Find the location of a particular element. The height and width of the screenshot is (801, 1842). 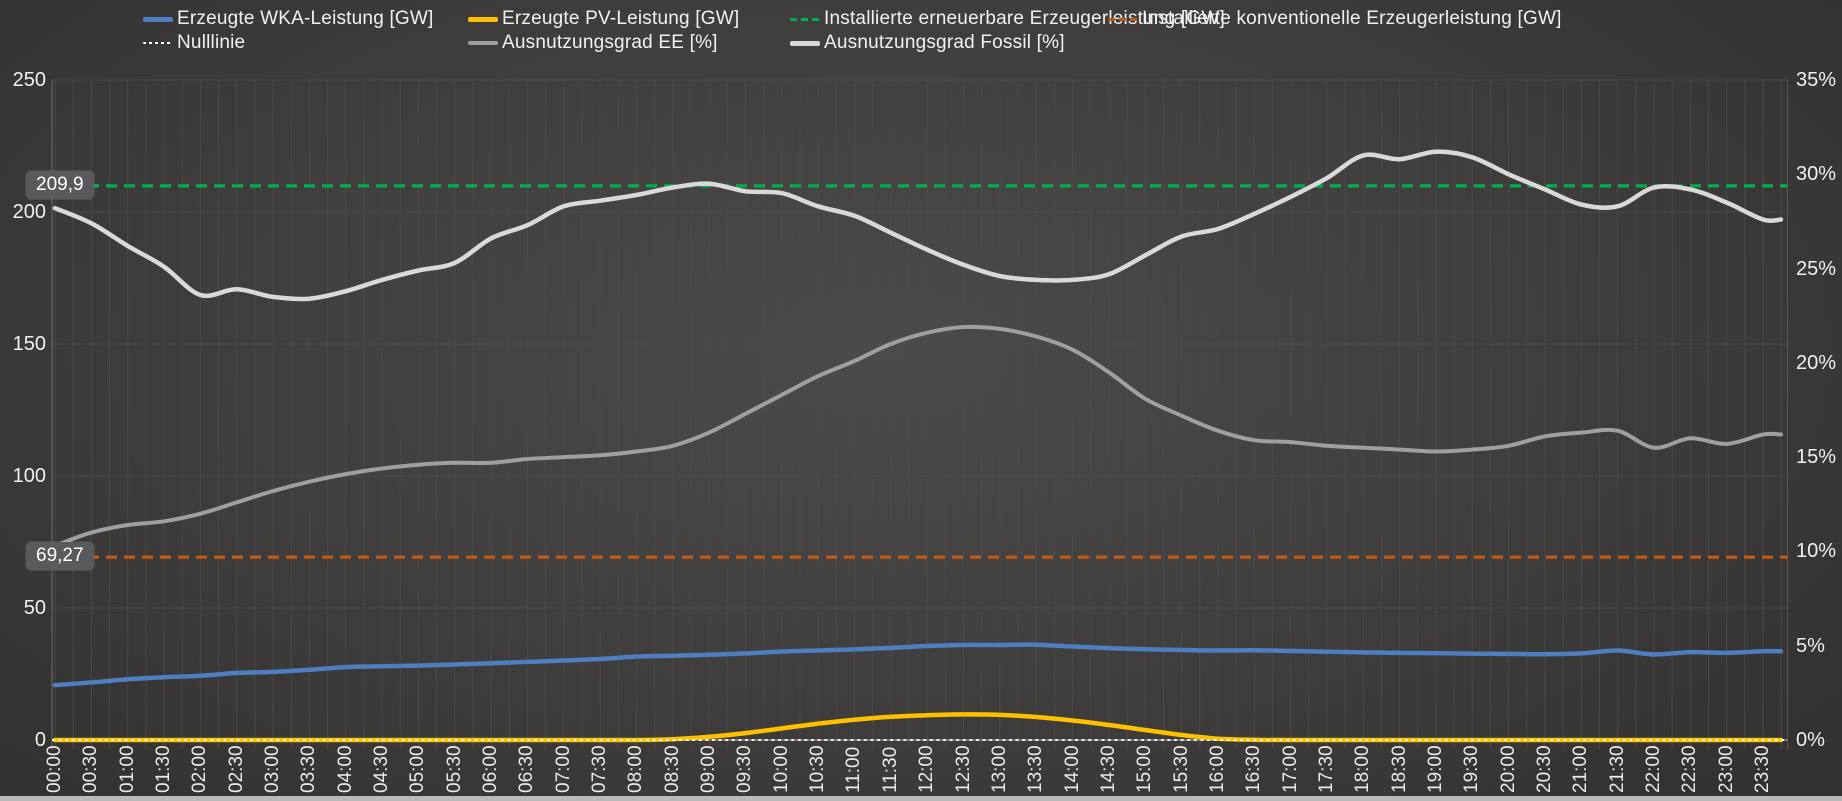

legend-label-pv: Erzeugte PV-Leistung [GW] is located at coordinates (621, 18).